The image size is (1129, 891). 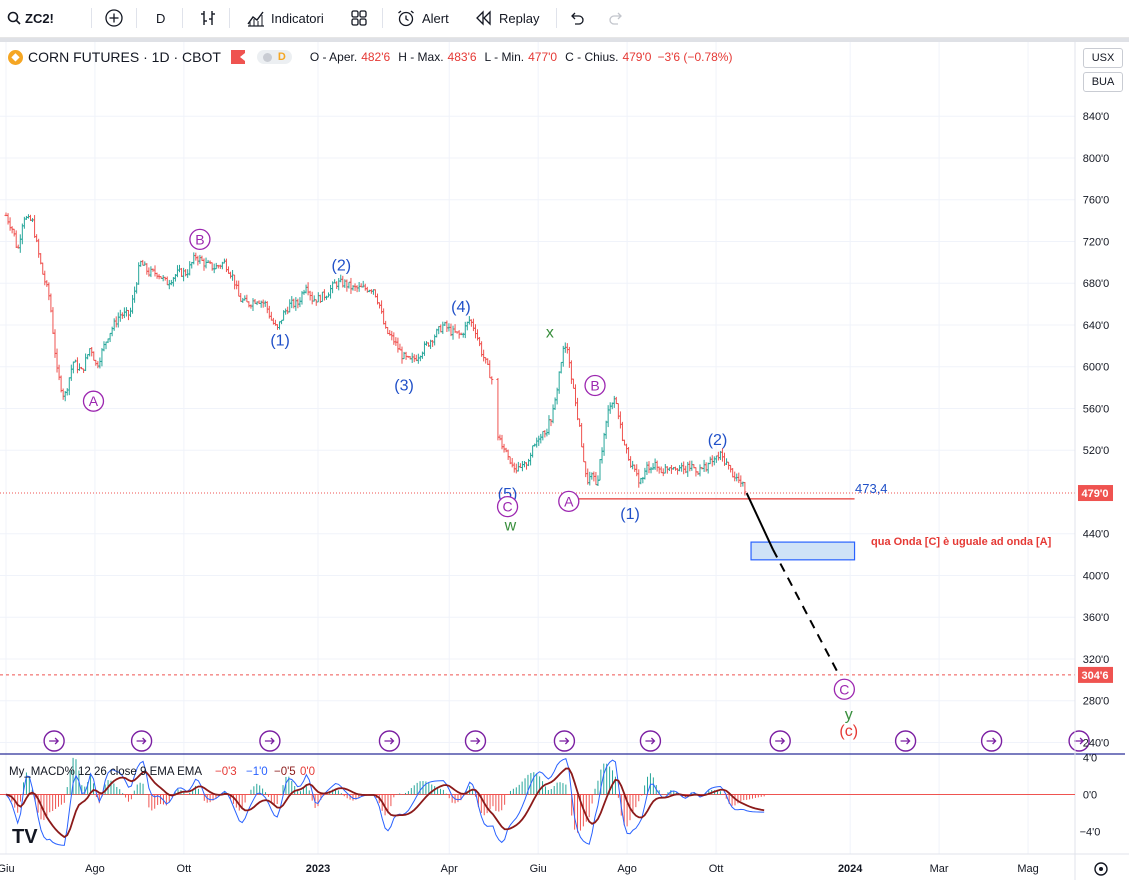 I want to click on wave-label: w, so click(x=510, y=525).